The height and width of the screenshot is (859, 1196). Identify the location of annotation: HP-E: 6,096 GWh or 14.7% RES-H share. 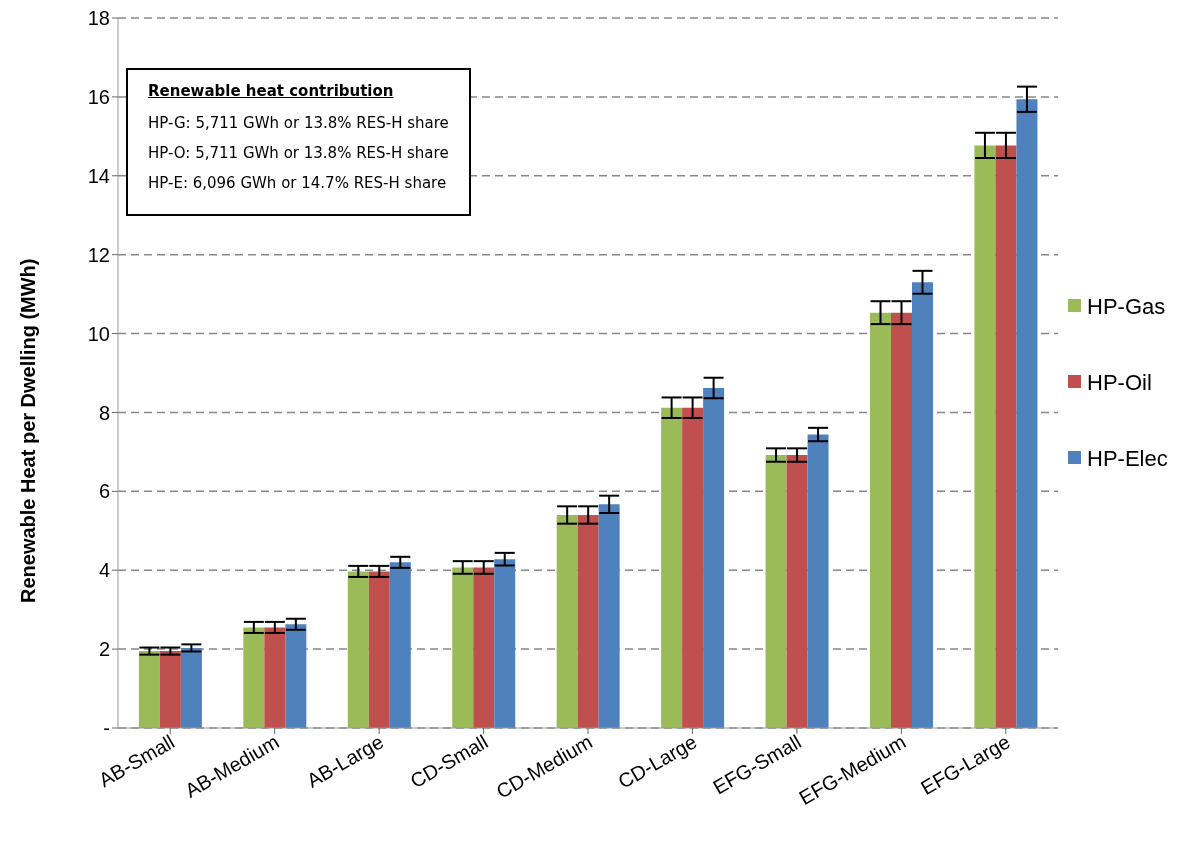
(298, 183).